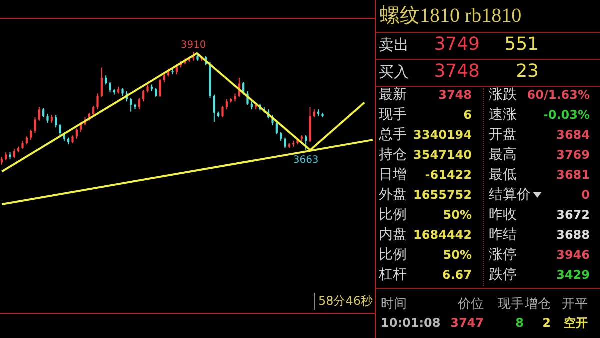  Describe the element at coordinates (573, 235) in the screenshot. I see `text: 3688` at that location.